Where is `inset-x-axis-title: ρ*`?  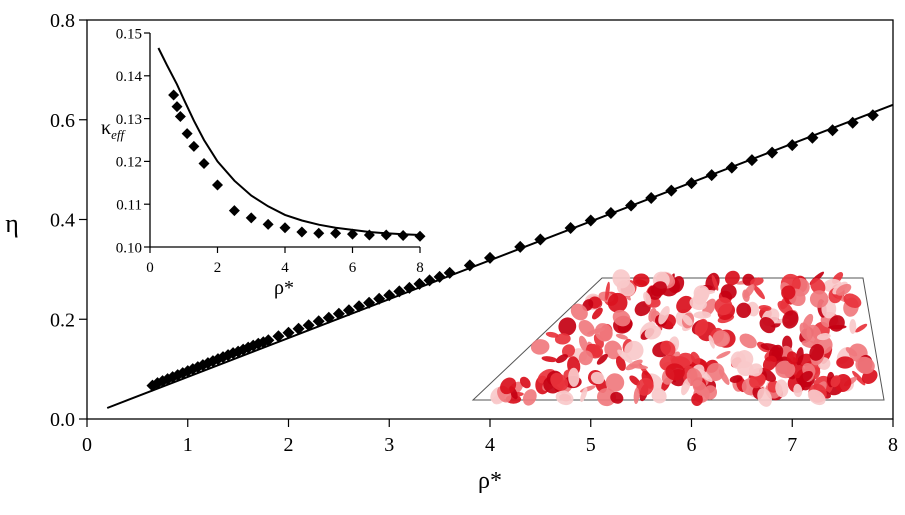
inset-x-axis-title: ρ* is located at coordinates (284, 288).